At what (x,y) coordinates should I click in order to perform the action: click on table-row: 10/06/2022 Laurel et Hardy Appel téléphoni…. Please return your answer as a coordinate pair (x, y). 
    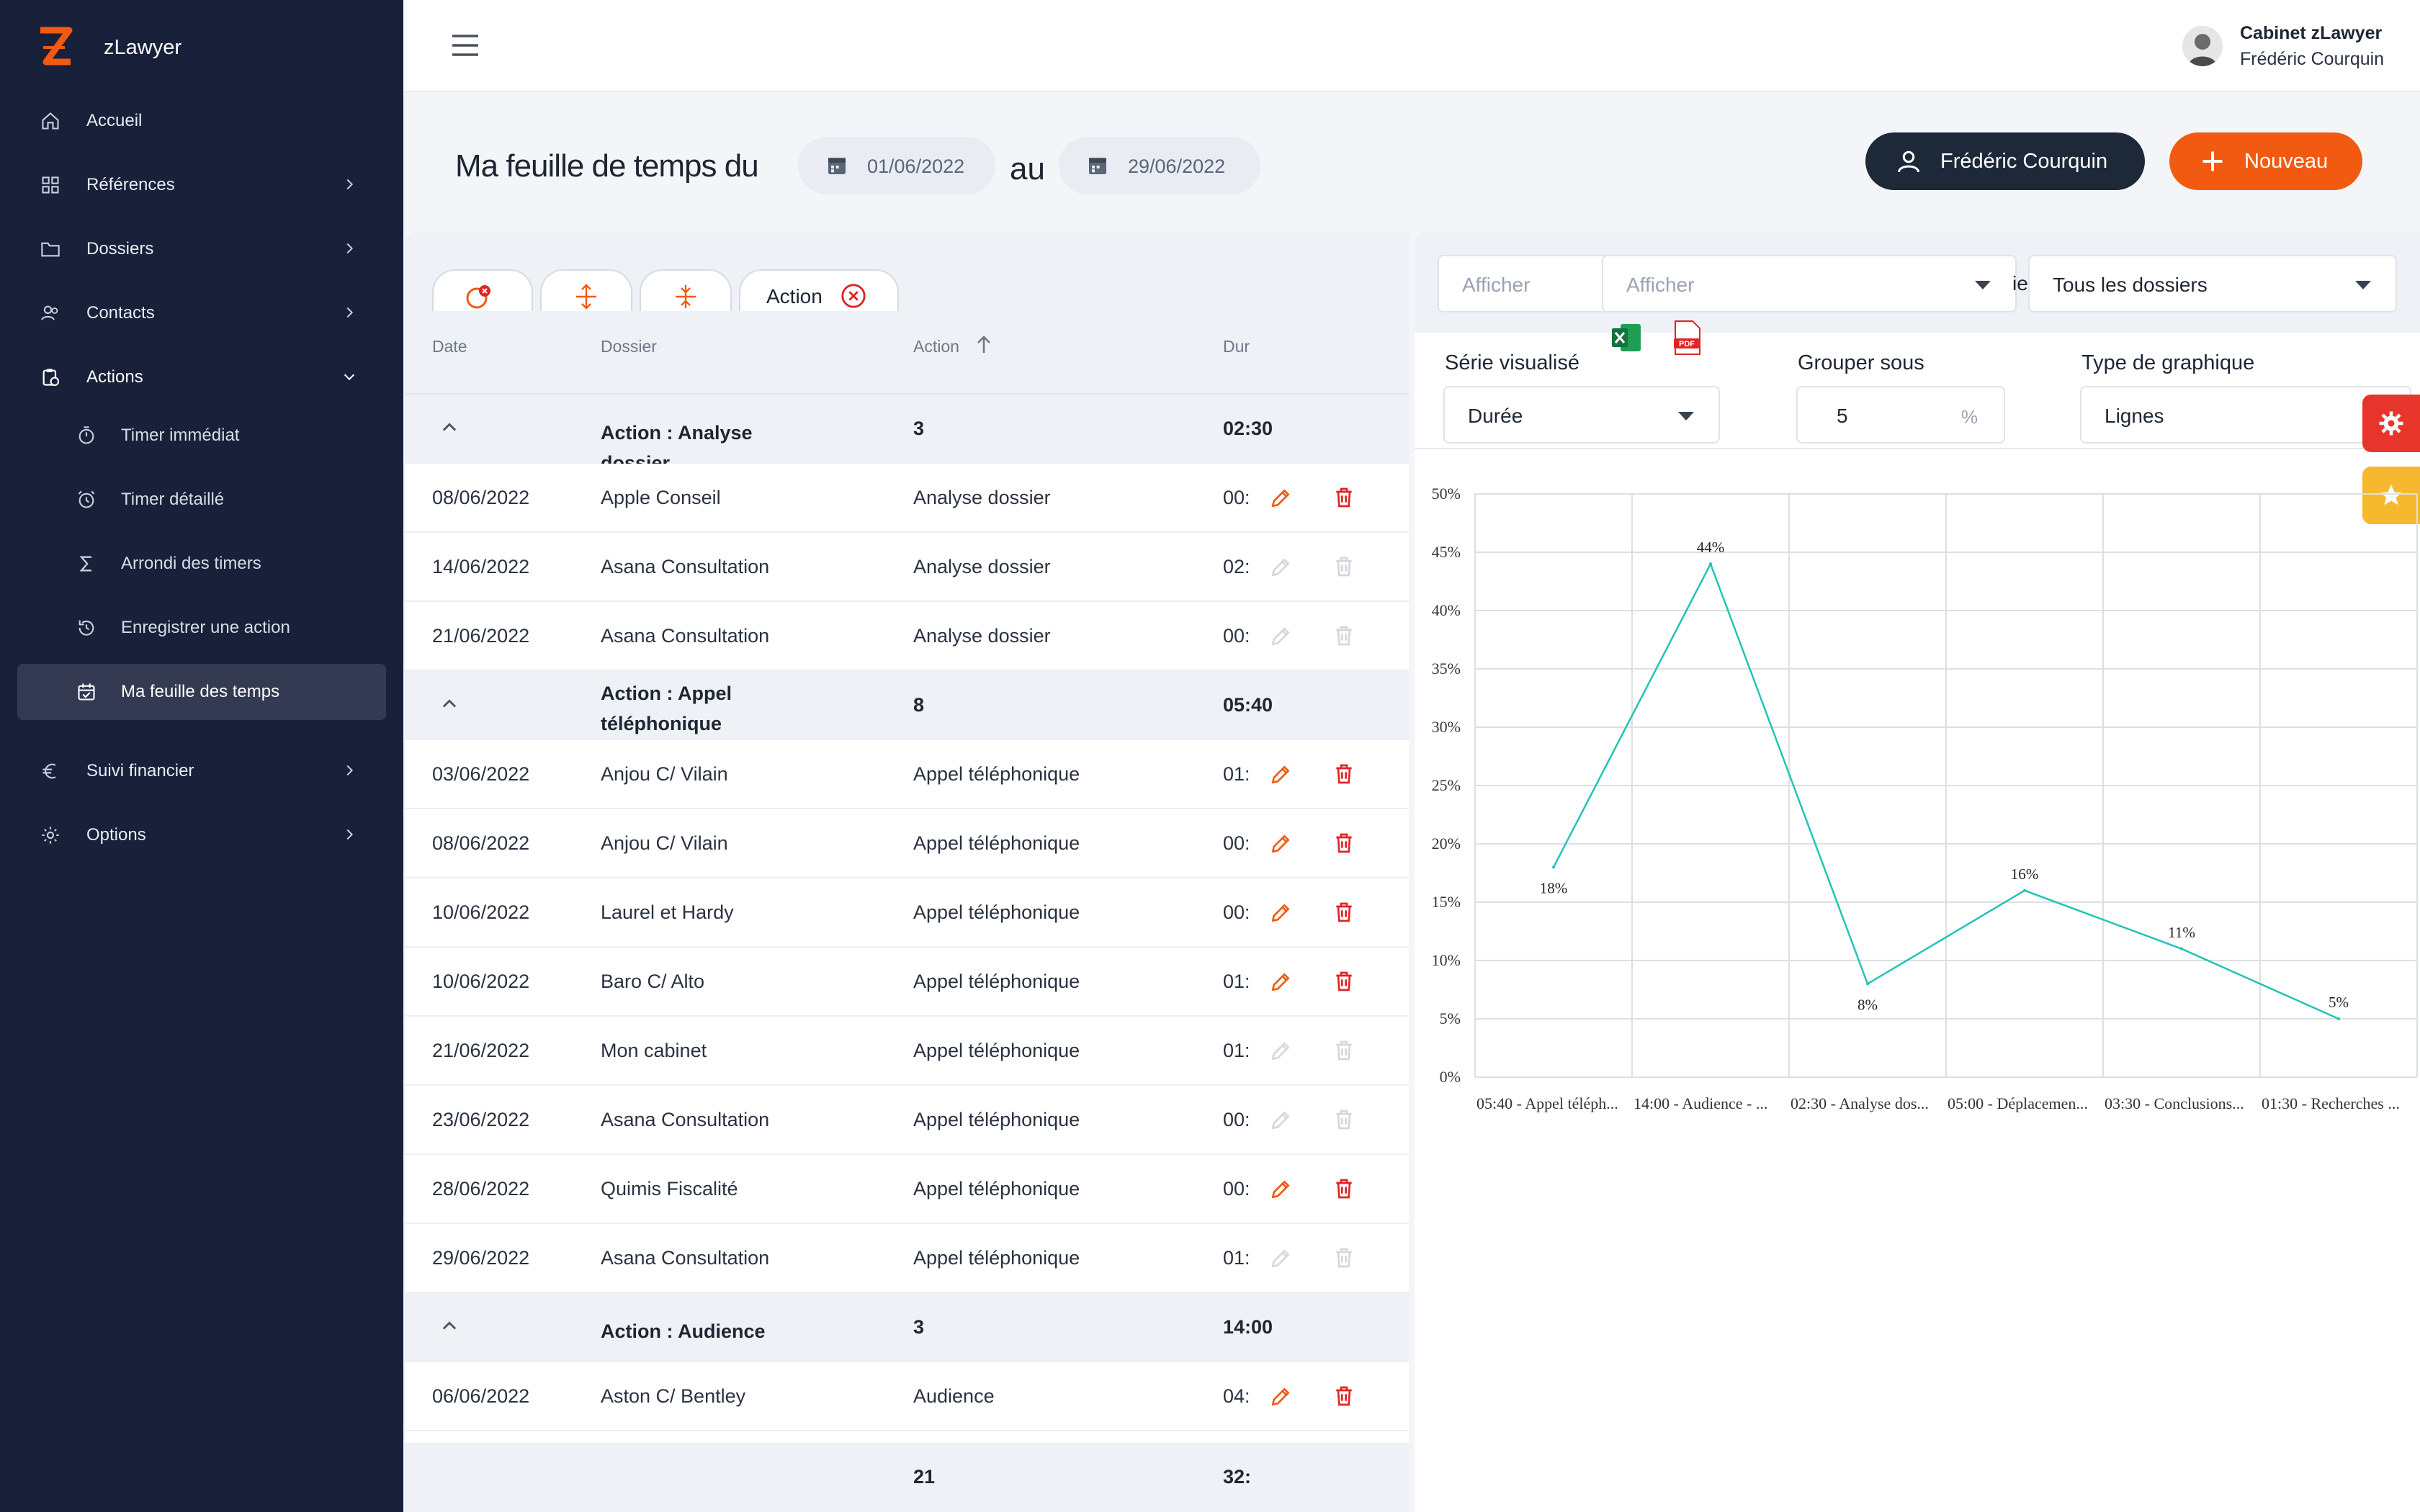
    Looking at the image, I should click on (907, 913).